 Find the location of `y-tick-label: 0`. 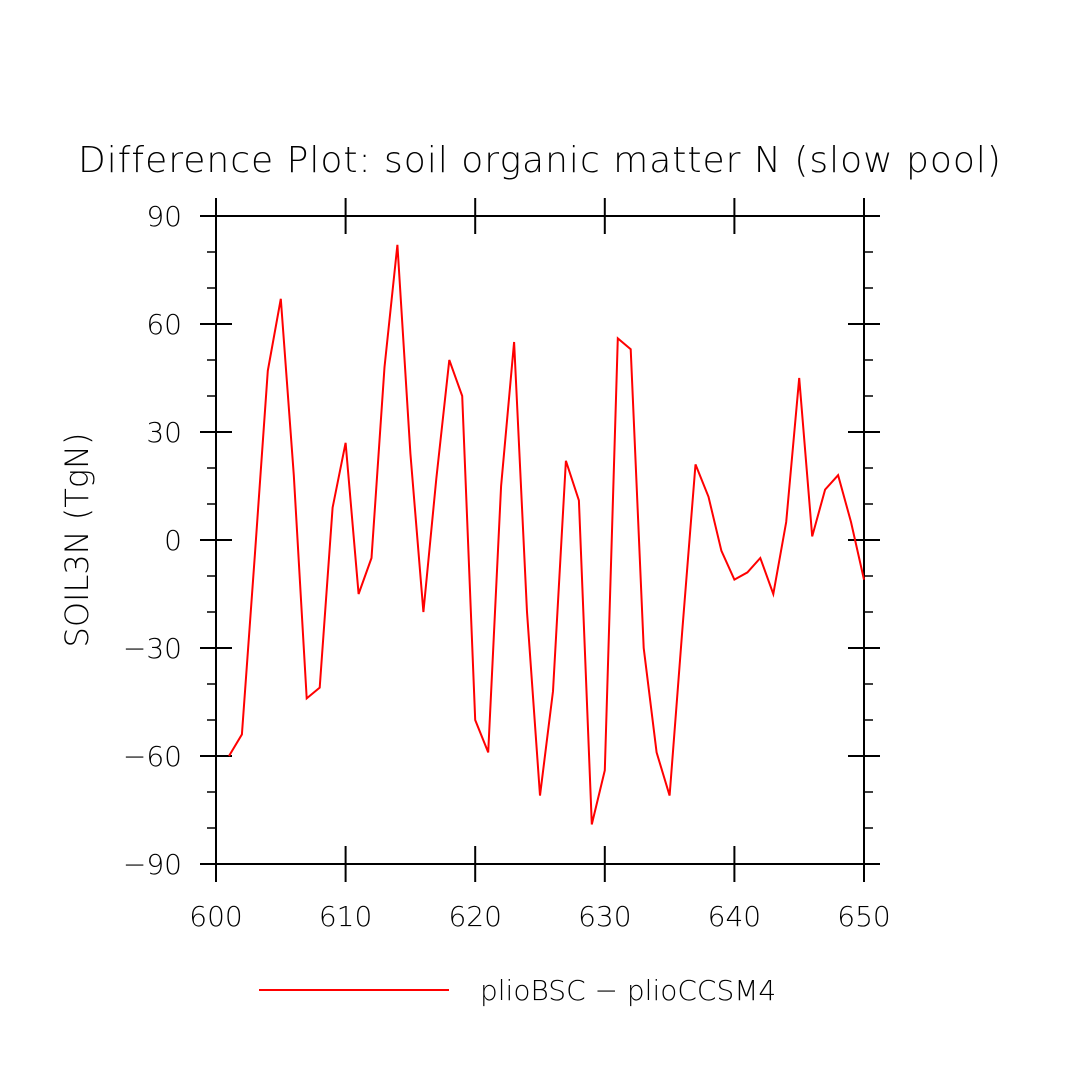

y-tick-label: 0 is located at coordinates (173, 540).